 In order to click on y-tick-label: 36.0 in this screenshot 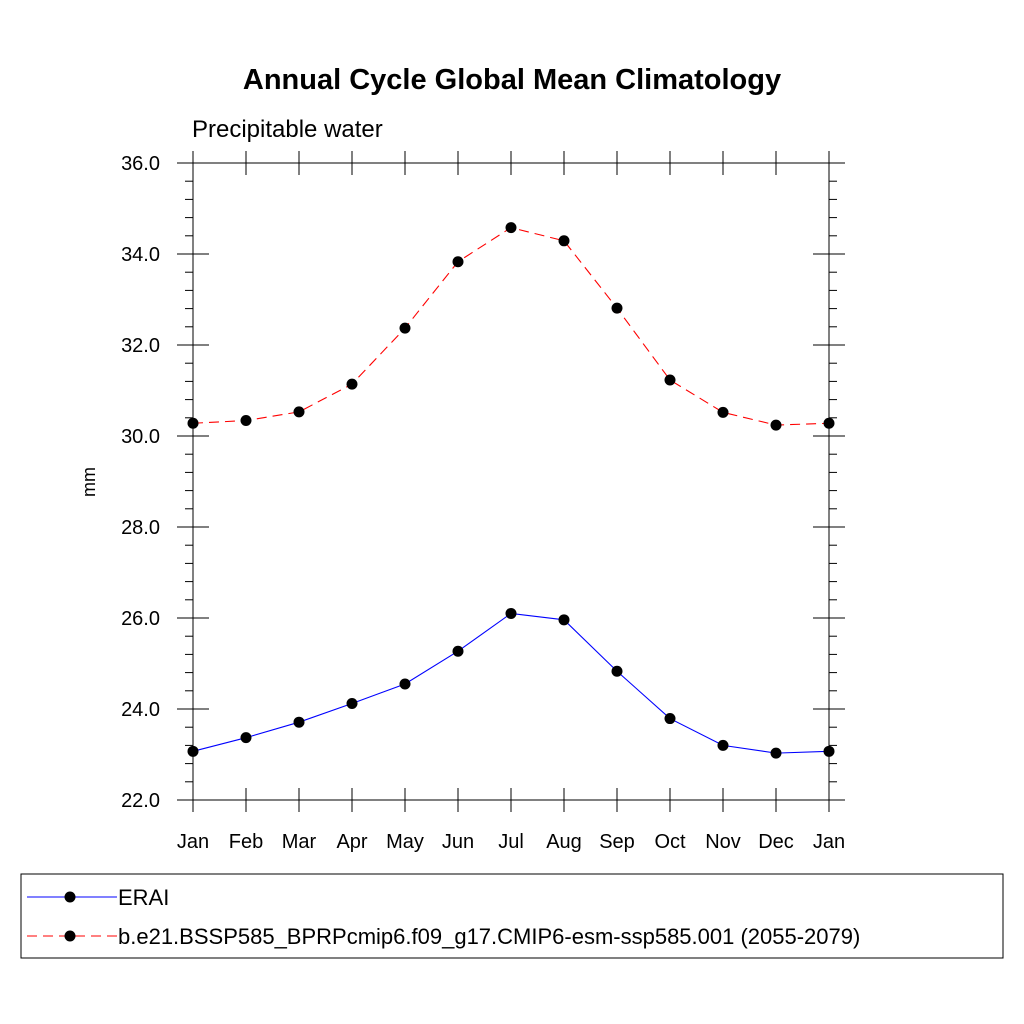, I will do `click(140, 164)`.